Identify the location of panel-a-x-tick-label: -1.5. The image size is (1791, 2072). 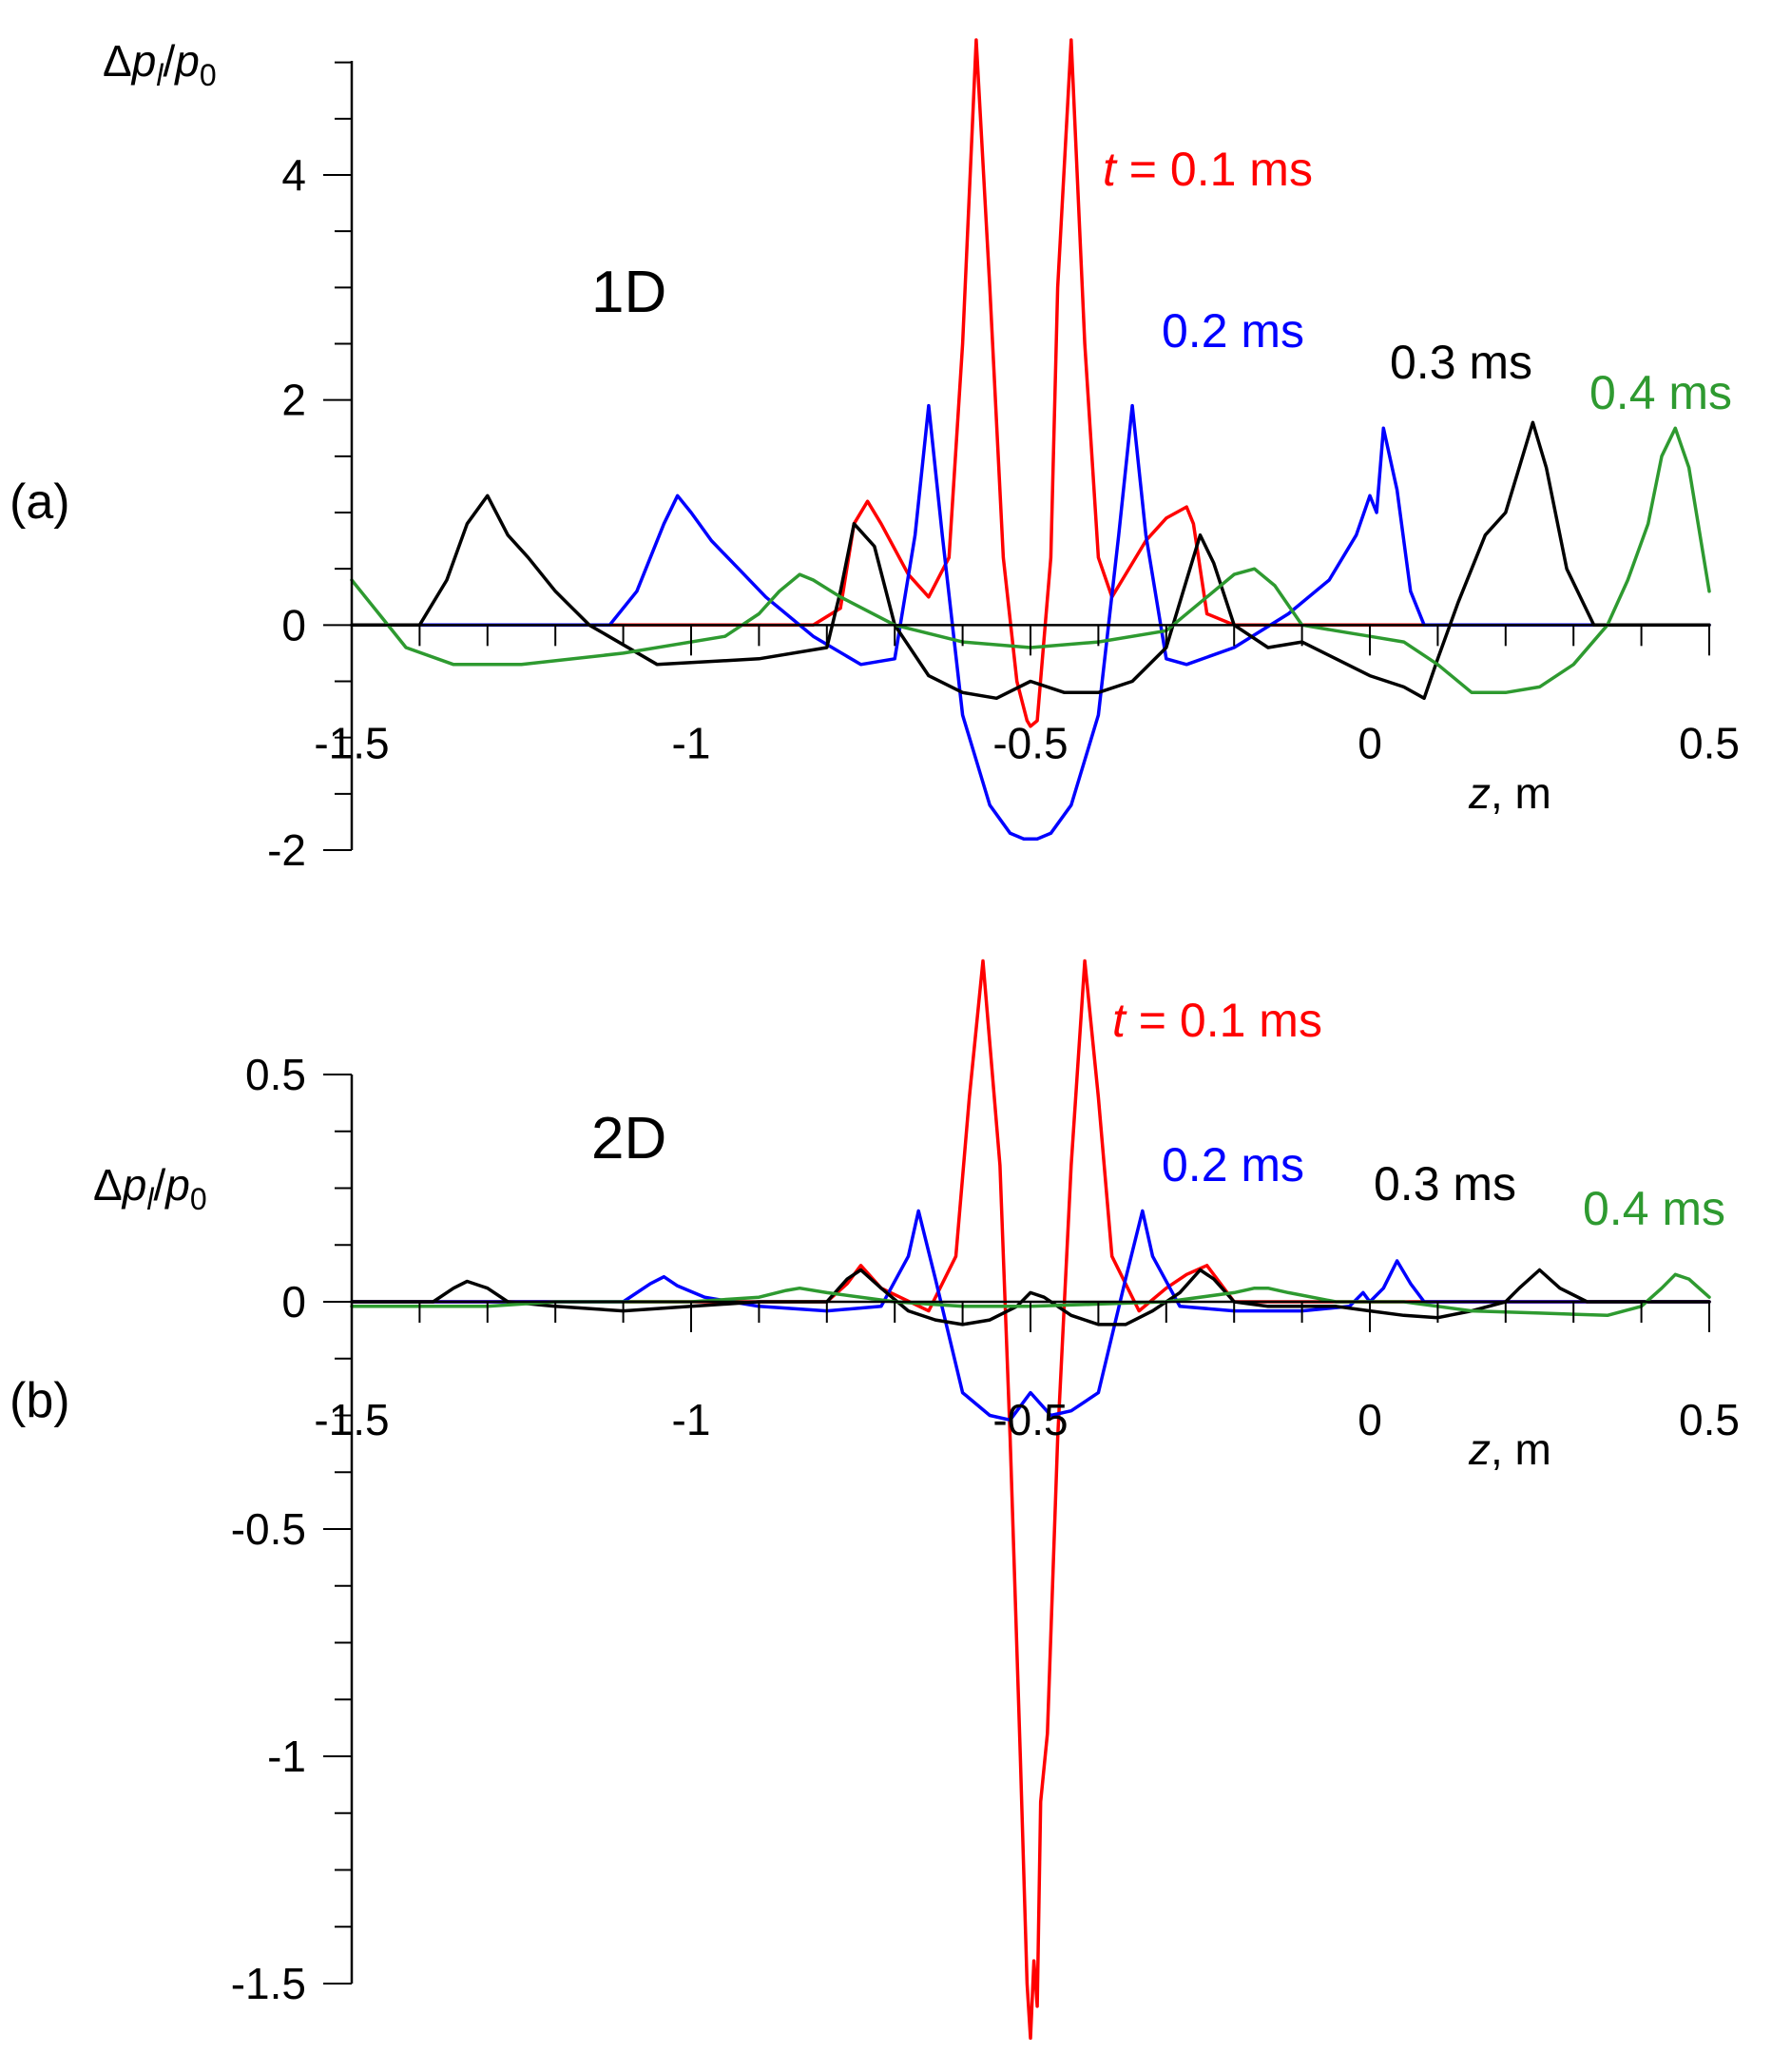
(351, 742).